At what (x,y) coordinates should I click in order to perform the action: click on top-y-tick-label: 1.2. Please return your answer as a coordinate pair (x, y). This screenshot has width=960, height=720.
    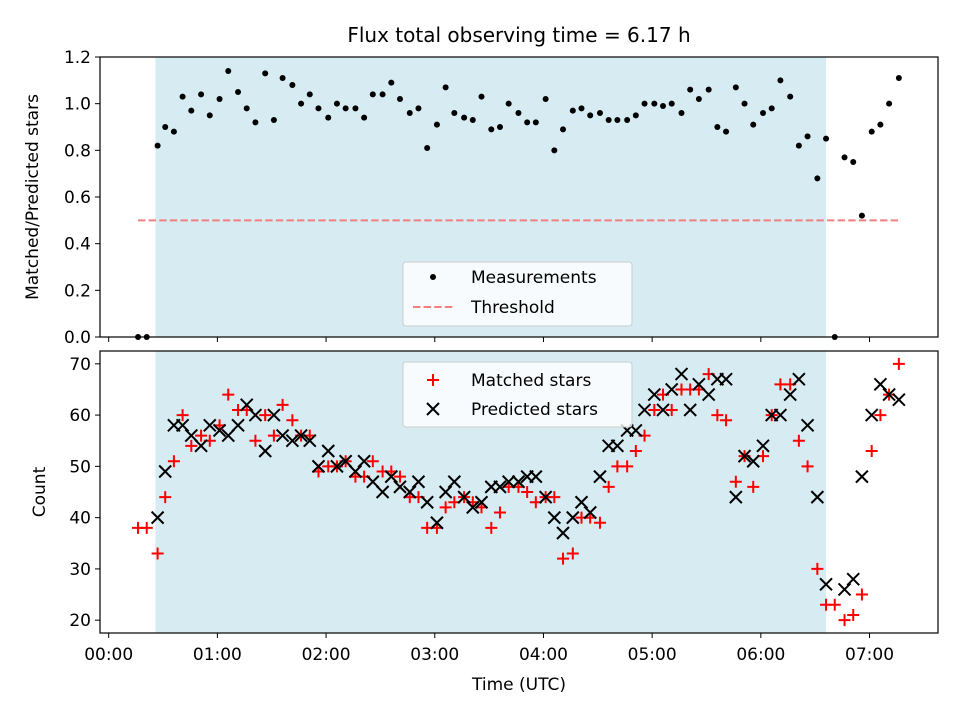
    Looking at the image, I should click on (77, 58).